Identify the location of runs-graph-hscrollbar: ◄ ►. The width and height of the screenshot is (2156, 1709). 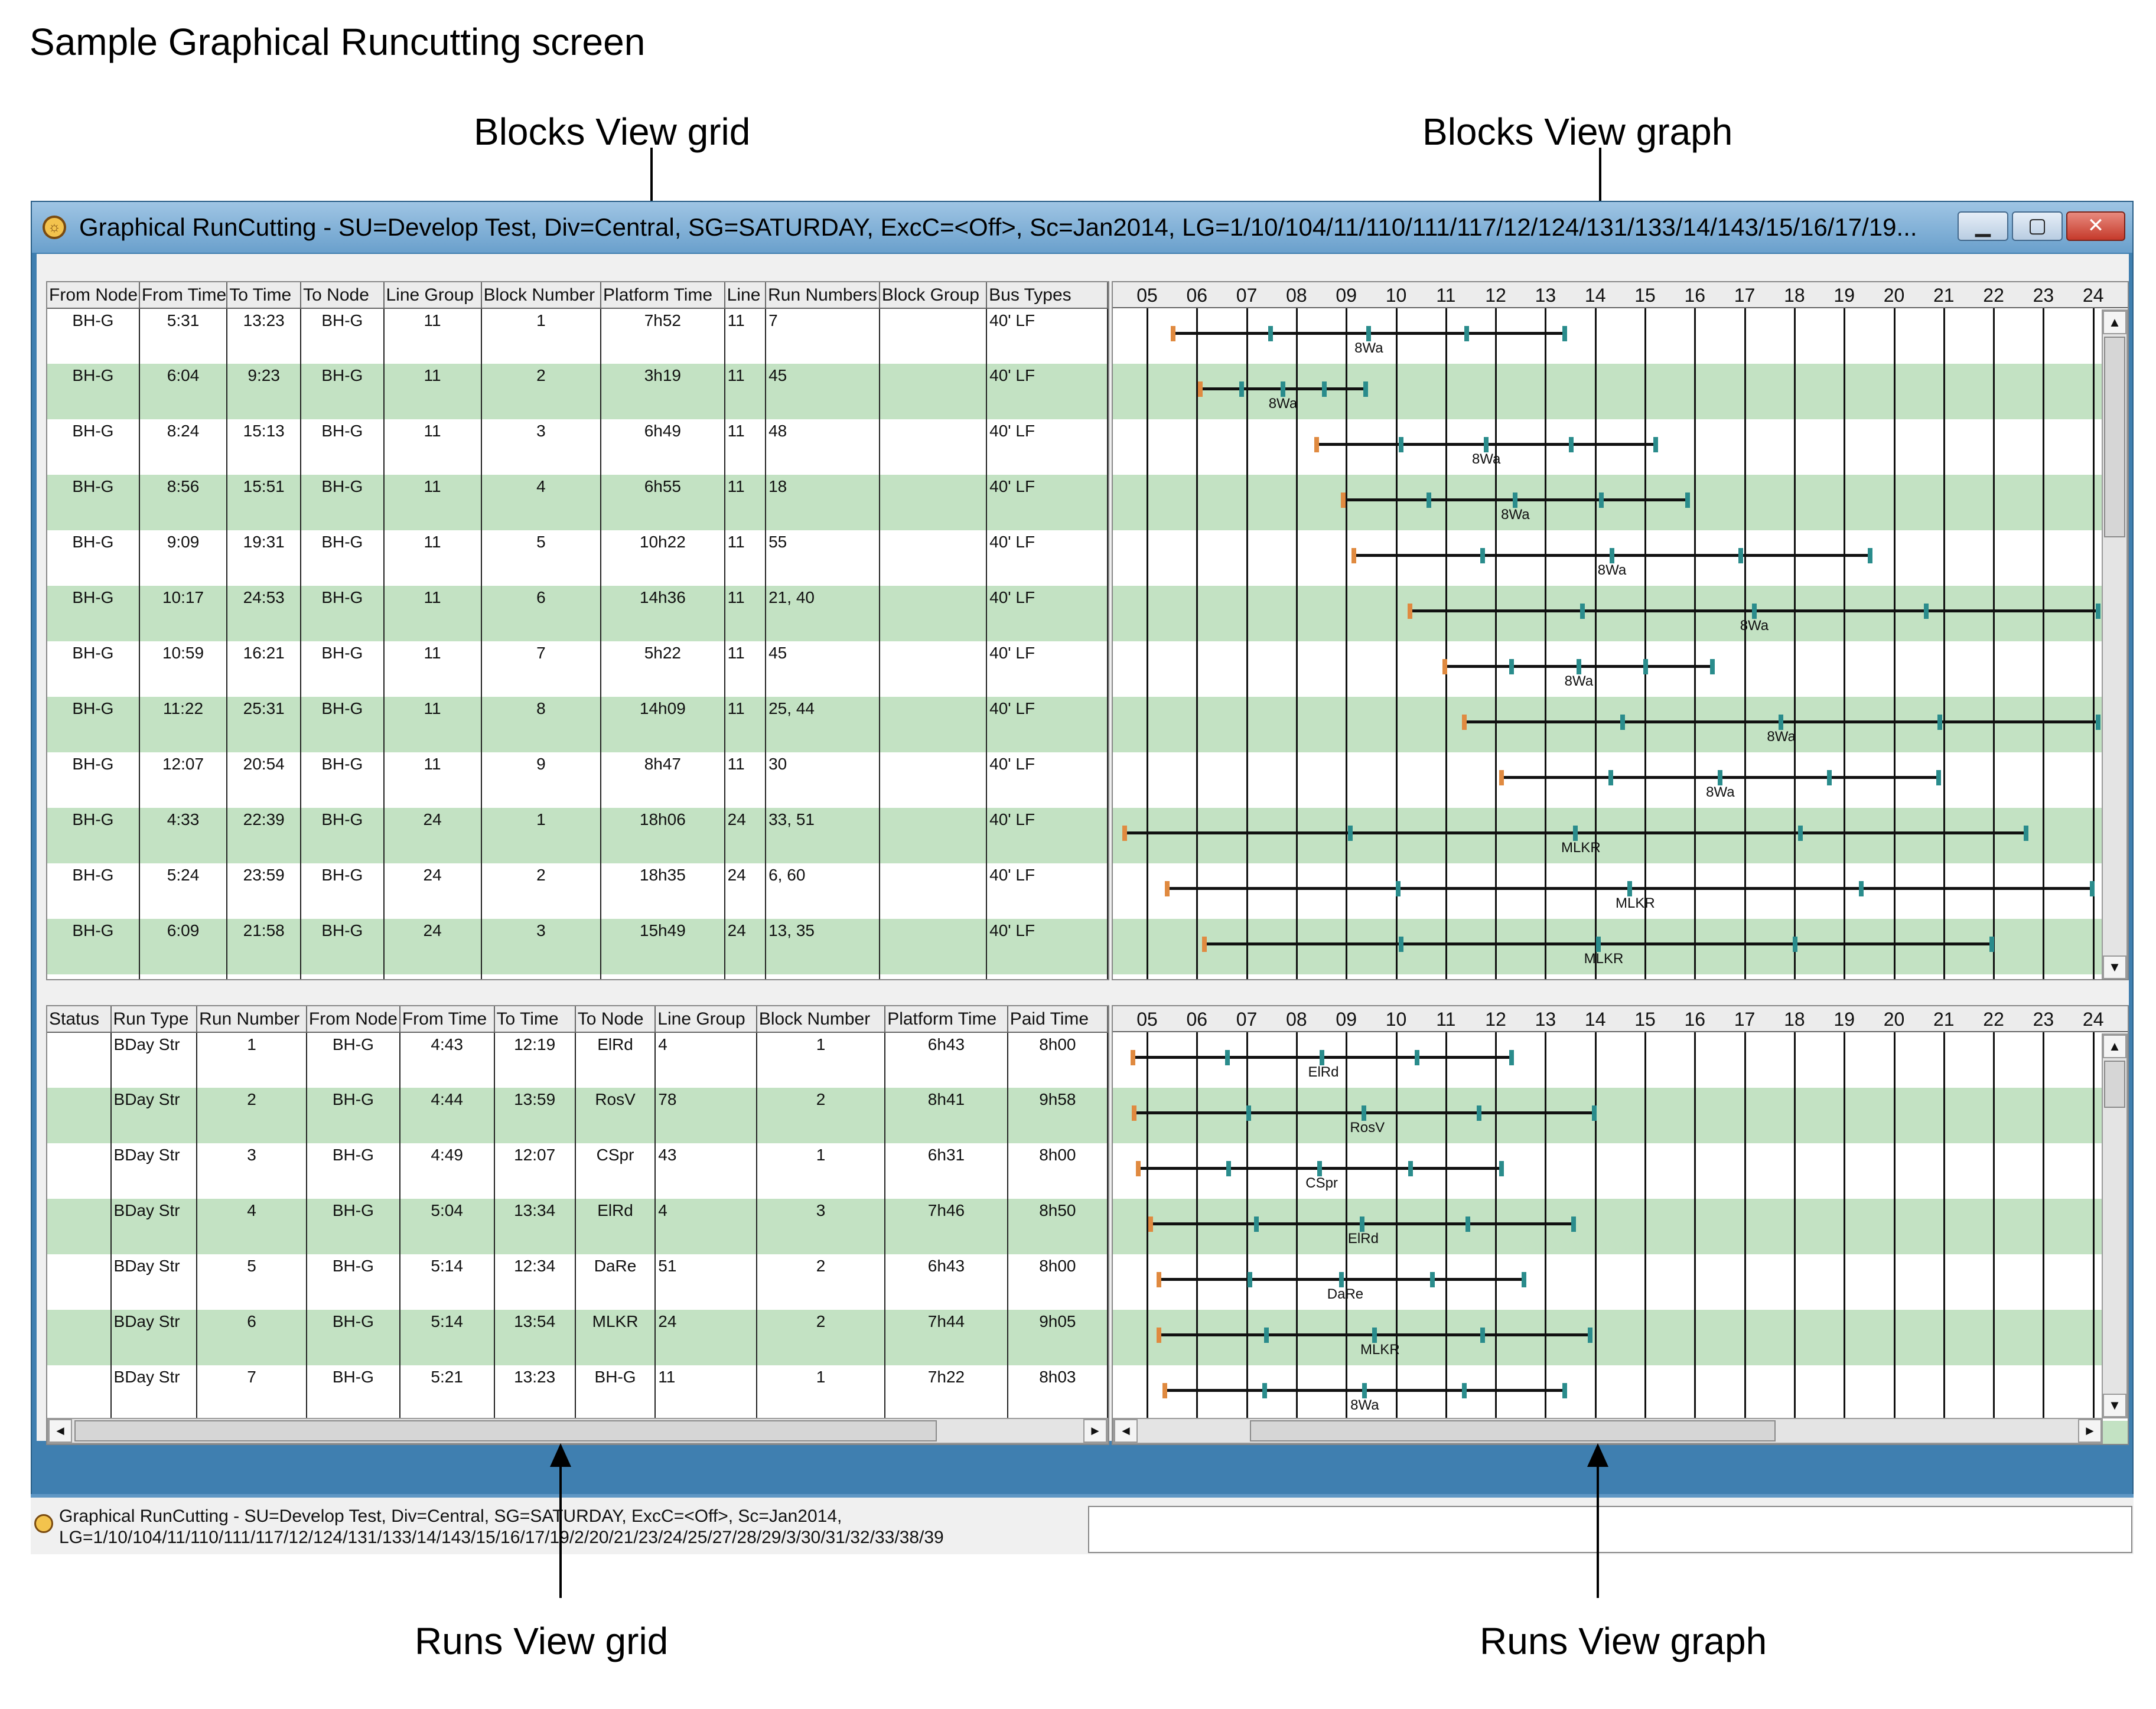
(1608, 1431).